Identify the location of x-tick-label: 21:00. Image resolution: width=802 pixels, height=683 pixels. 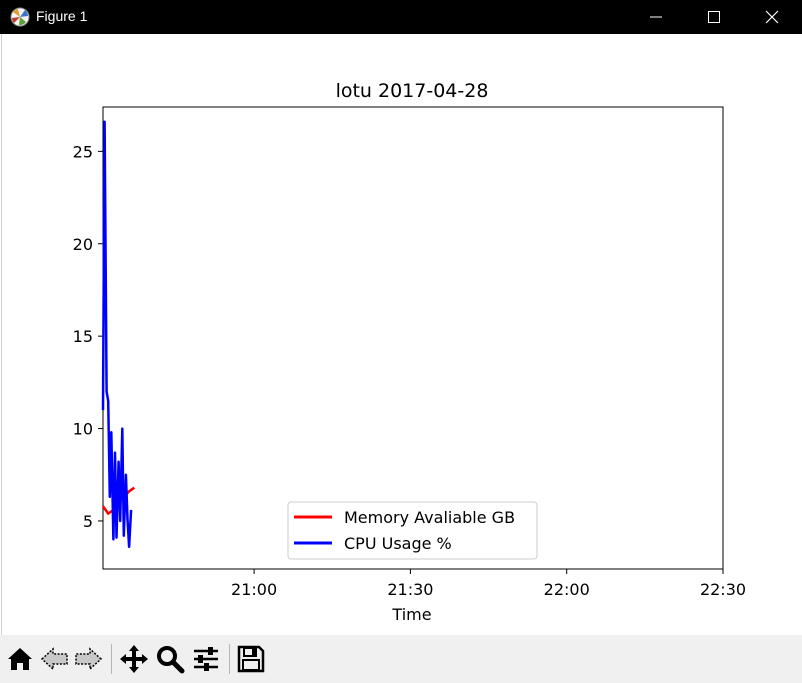
(254, 589).